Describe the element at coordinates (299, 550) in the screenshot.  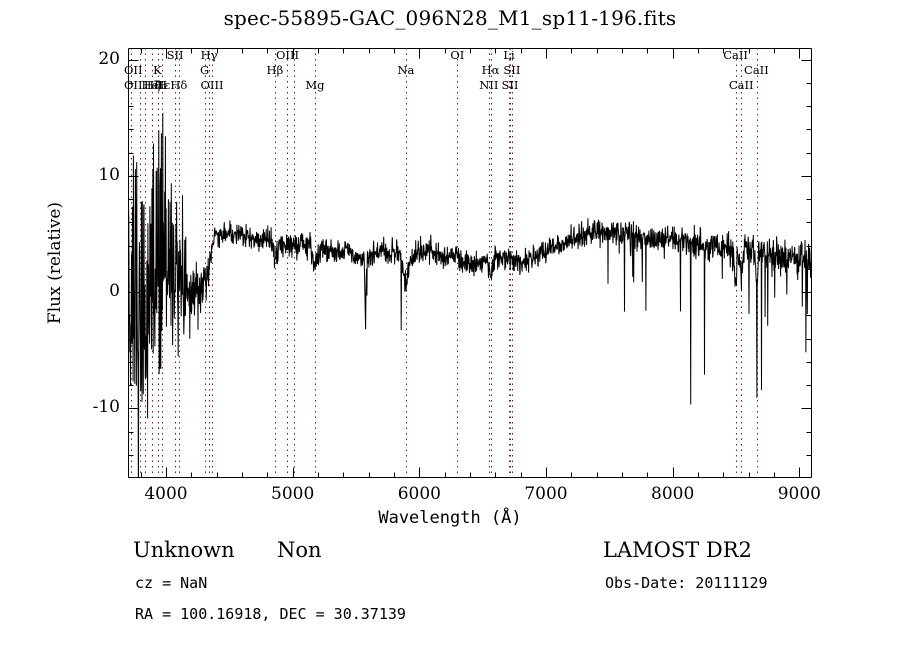
I see `object-subclass: Non` at that location.